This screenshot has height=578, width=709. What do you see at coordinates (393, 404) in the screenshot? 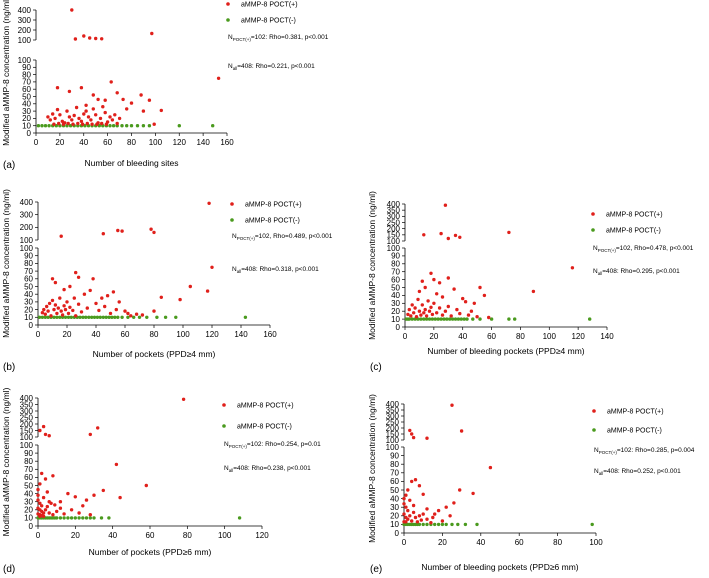
I see `y-tick-label: 400` at bounding box center [393, 404].